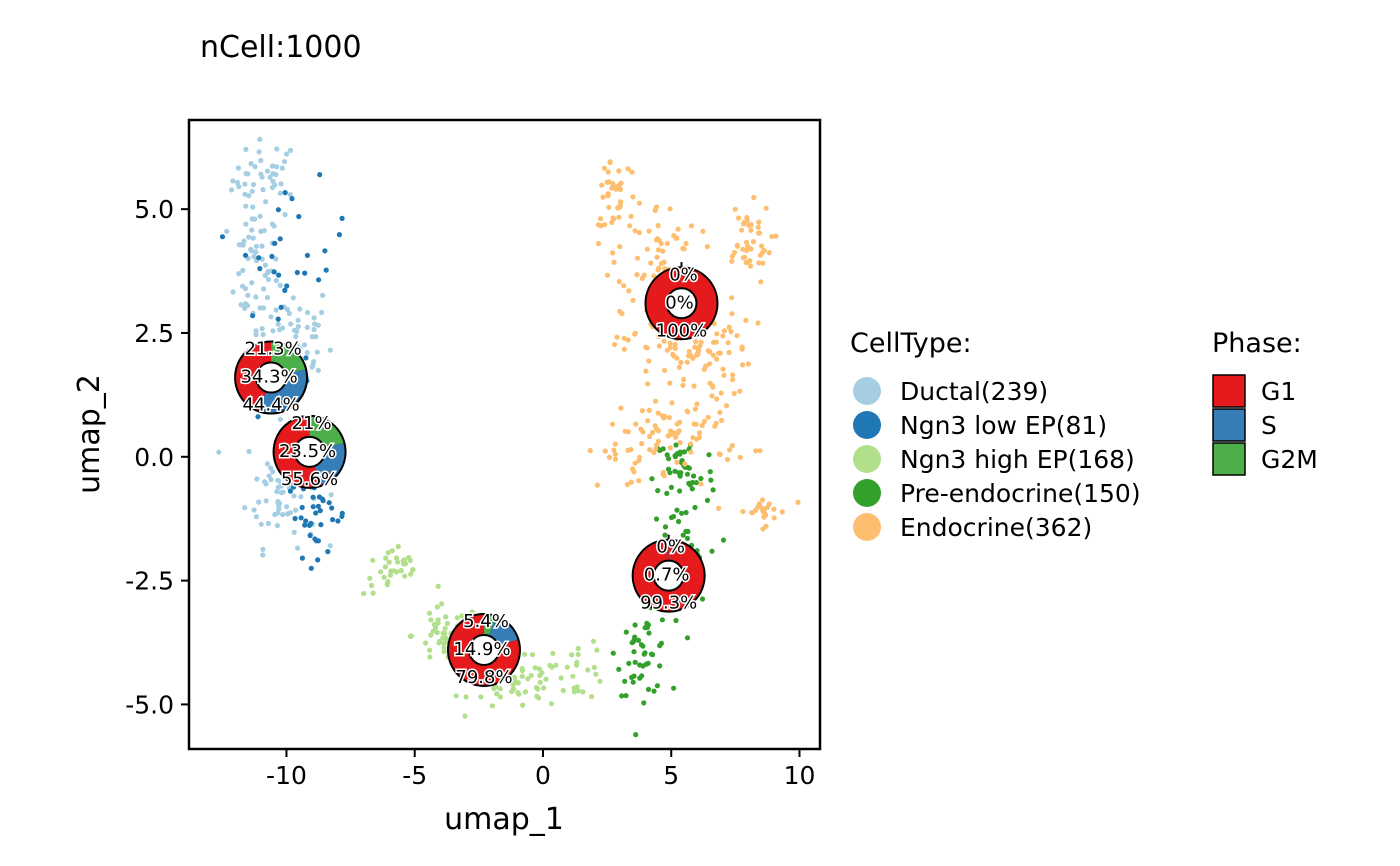 The width and height of the screenshot is (1400, 866). Describe the element at coordinates (867, 459) in the screenshot. I see `legend-key-circle` at that location.